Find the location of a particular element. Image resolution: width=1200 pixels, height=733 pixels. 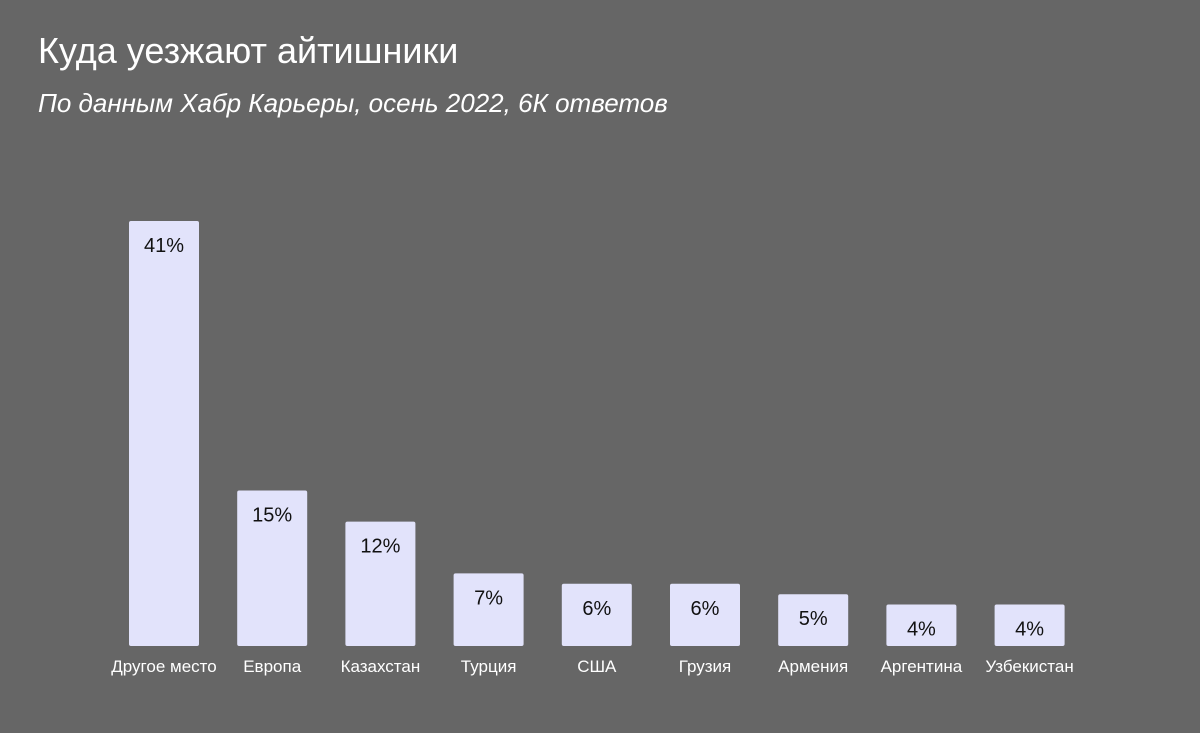

bar-value-label: 12% is located at coordinates (380, 547).